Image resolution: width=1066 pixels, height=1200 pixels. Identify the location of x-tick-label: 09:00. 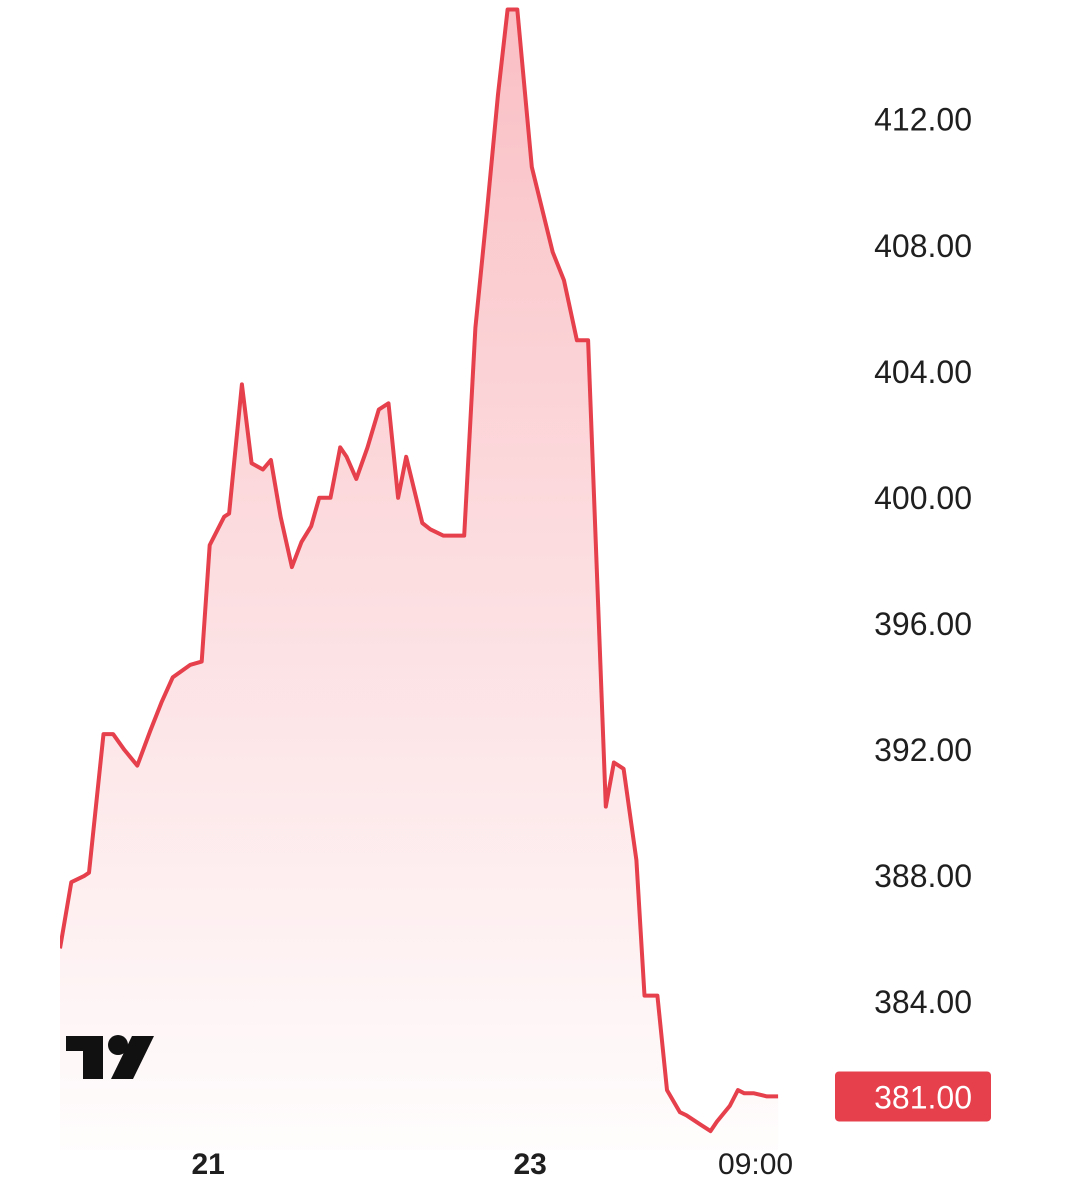
(755, 1164).